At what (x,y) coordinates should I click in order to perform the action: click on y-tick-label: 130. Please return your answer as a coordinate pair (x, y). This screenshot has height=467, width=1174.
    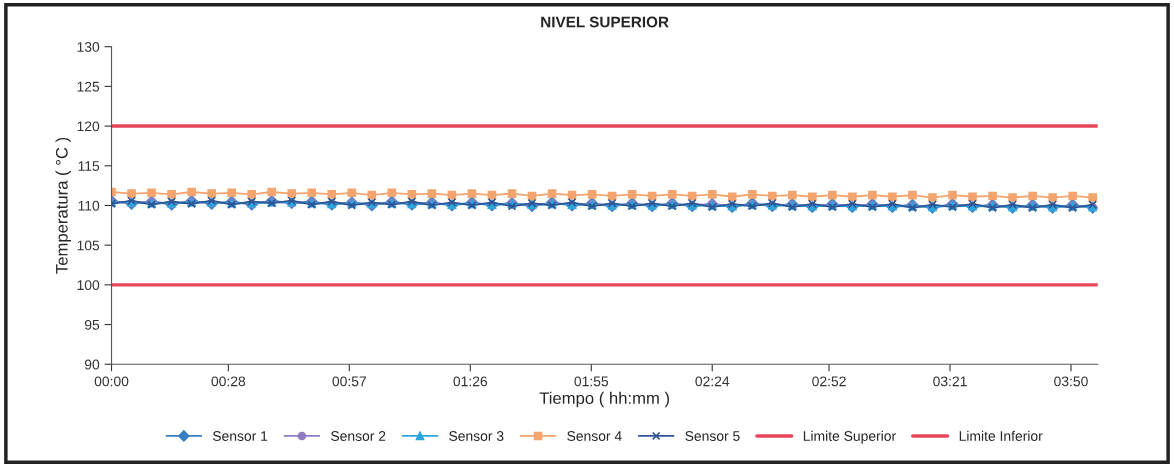
    Looking at the image, I should click on (88, 47).